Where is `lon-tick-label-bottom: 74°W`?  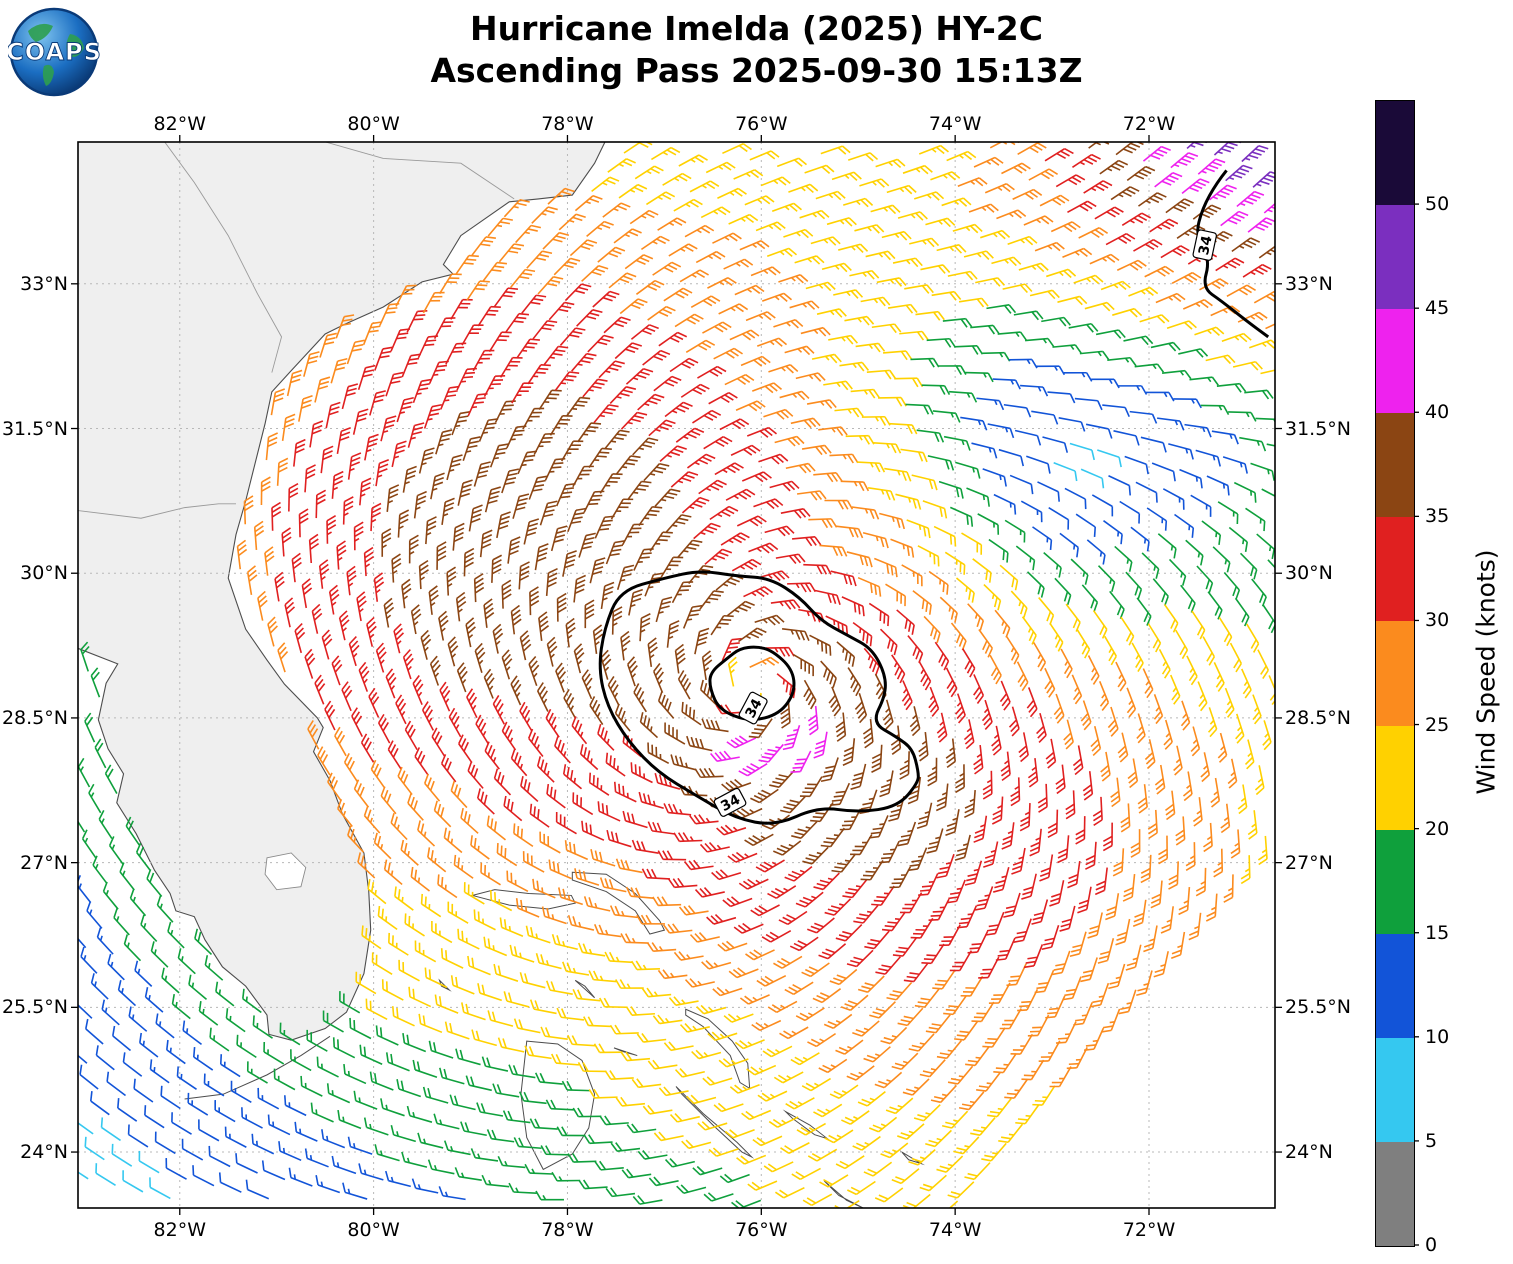 lon-tick-label-bottom: 74°W is located at coordinates (955, 1230).